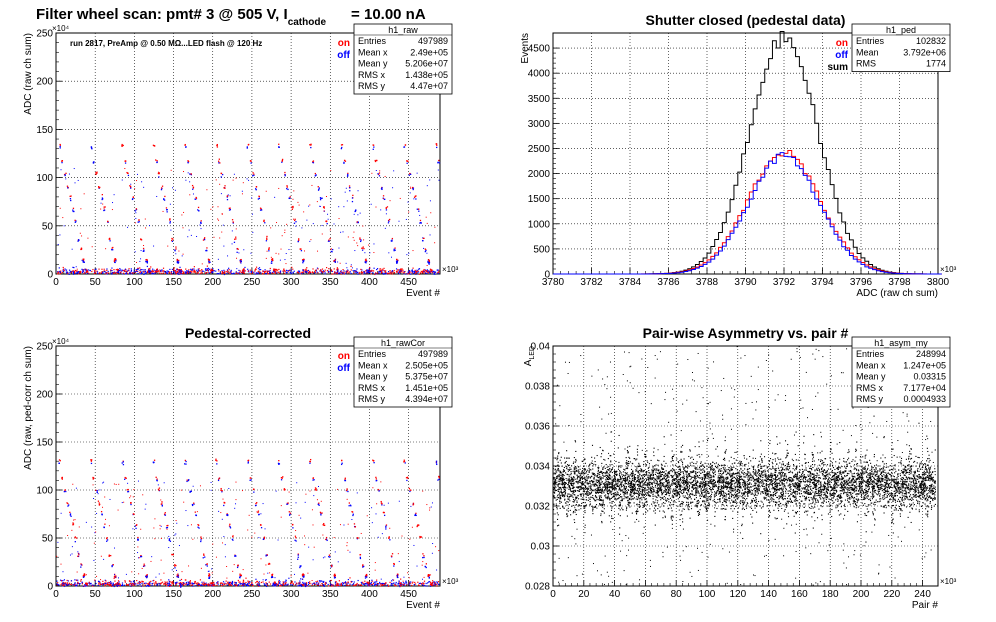 This screenshot has width=996, height=622. What do you see at coordinates (747, 212) in the screenshot?
I see `histogram-on` at bounding box center [747, 212].